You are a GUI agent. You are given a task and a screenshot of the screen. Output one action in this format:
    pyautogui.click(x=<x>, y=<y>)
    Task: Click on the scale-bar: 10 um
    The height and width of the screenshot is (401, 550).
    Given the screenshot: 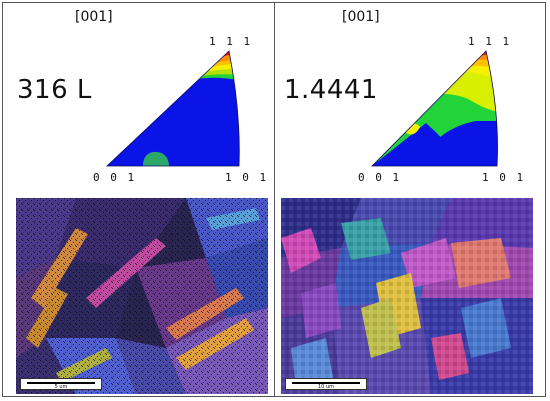 What is the action you would take?
    pyautogui.click(x=326, y=384)
    